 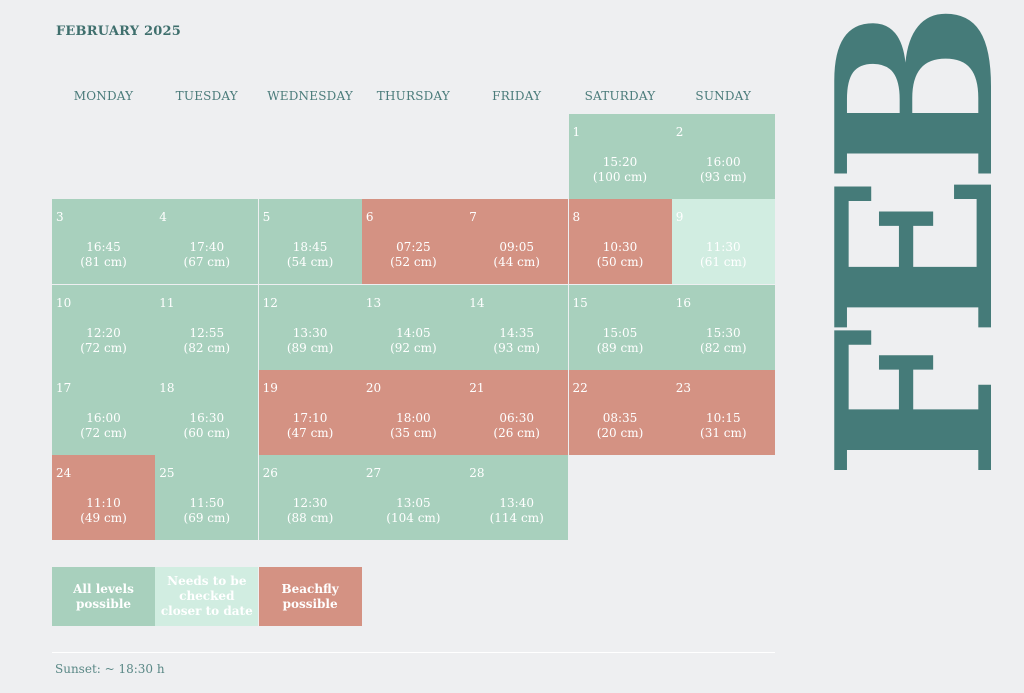 I want to click on day-cell: 15 15:05 (89 cm), so click(x=620, y=327).